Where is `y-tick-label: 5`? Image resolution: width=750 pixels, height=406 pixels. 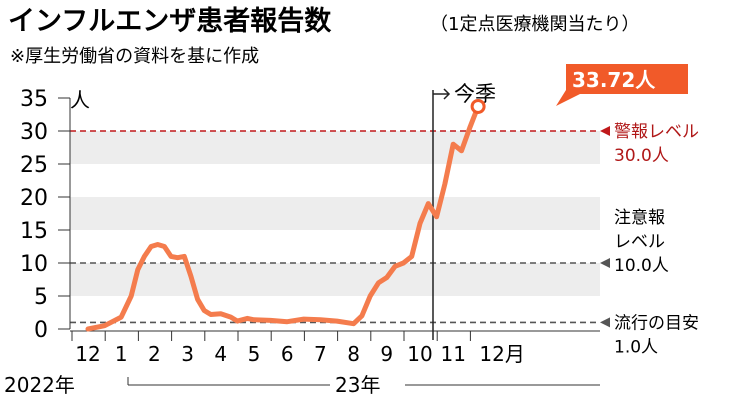
y-tick-label: 5 is located at coordinates (41, 297).